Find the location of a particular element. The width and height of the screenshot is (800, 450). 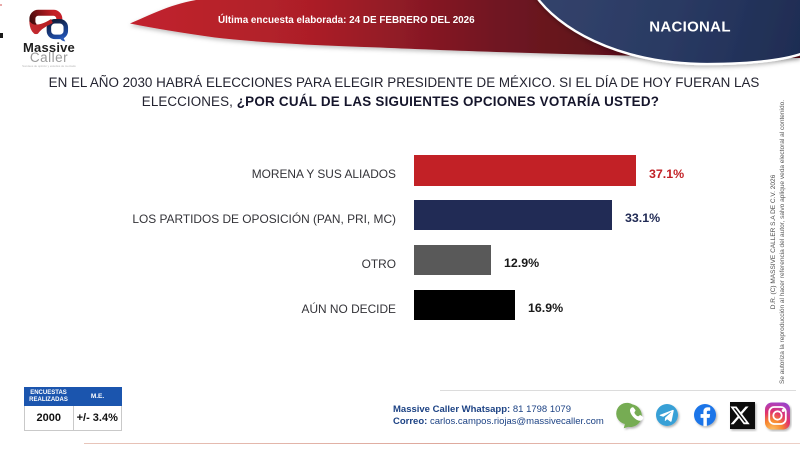

svg-text: NACIONAL is located at coordinates (690, 27).